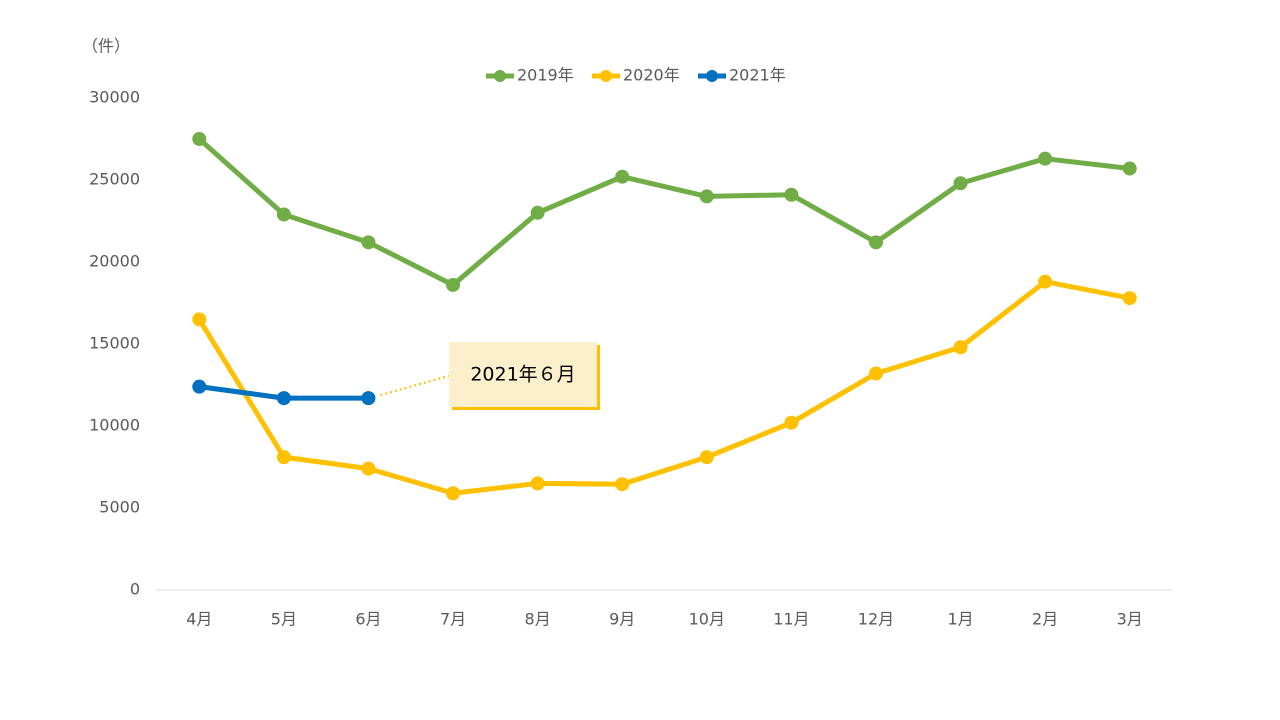  What do you see at coordinates (876, 619) in the screenshot?
I see `x-tick-label: 12月` at bounding box center [876, 619].